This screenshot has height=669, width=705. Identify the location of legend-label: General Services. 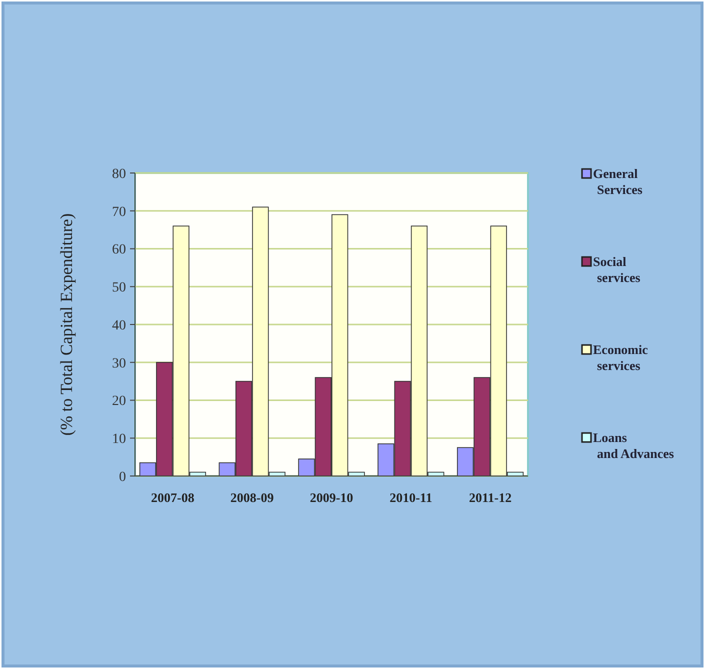
(617, 181).